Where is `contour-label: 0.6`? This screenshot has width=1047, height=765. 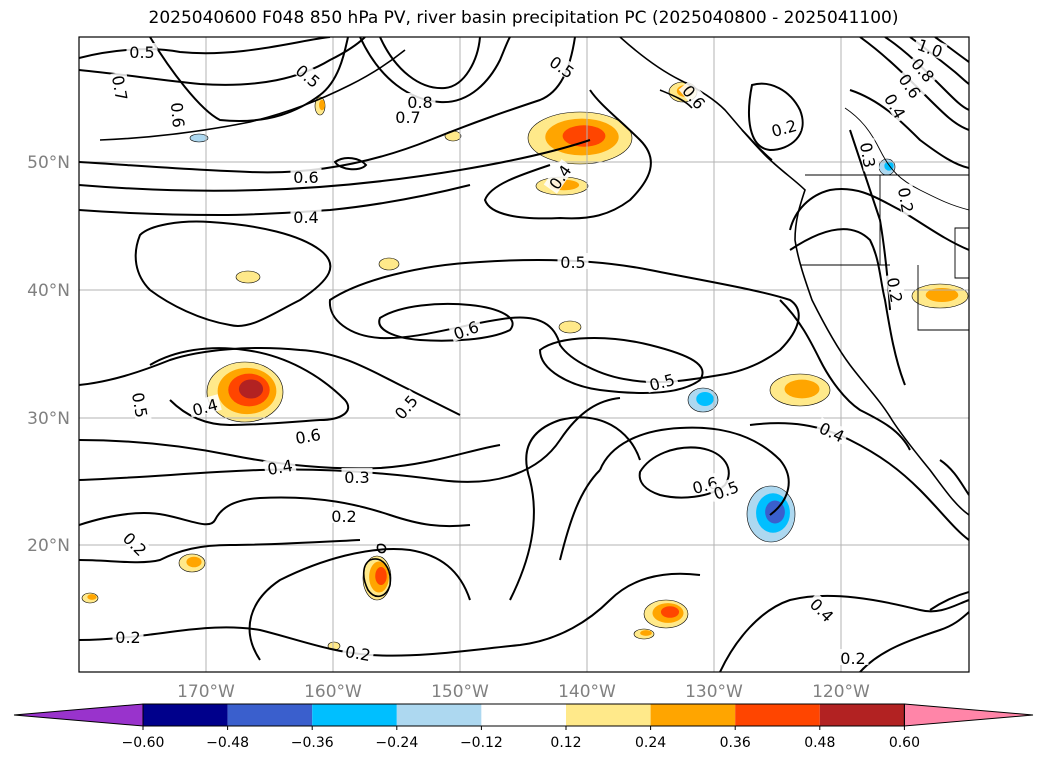
contour-label: 0.6 is located at coordinates (911, 85).